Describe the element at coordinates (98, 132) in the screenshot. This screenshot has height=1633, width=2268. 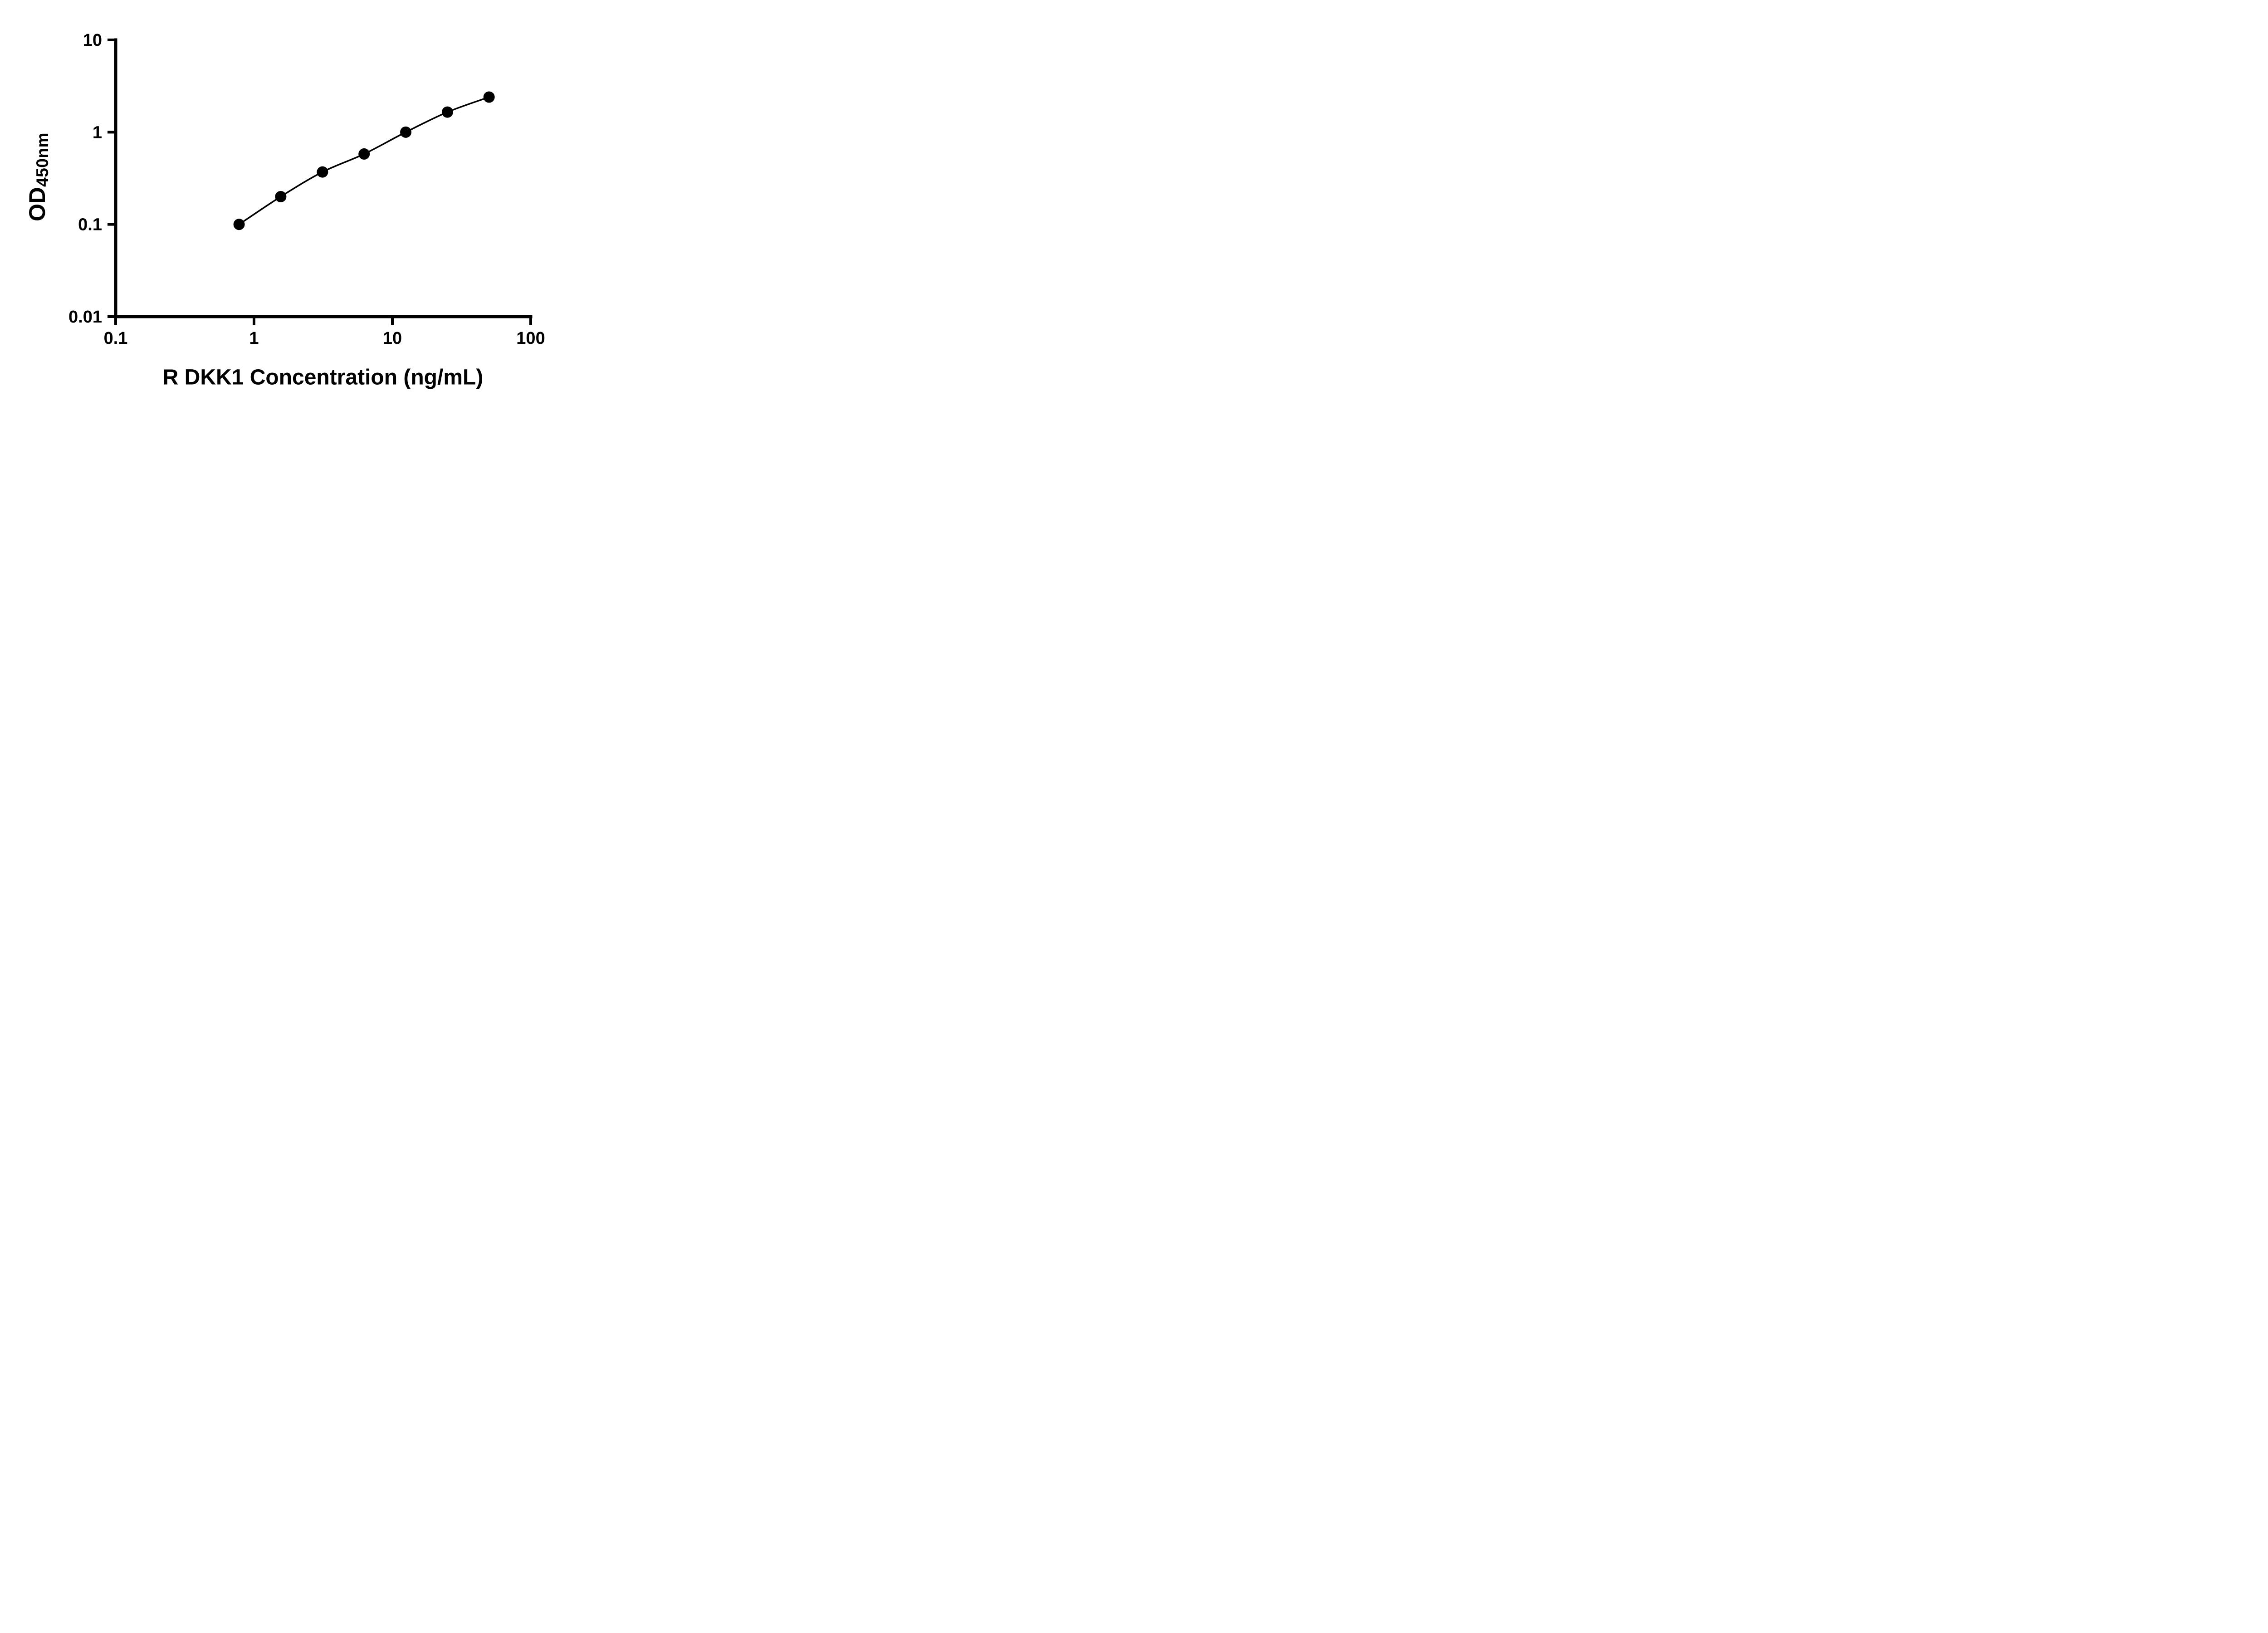
I see `y-tick-label: 1` at that location.